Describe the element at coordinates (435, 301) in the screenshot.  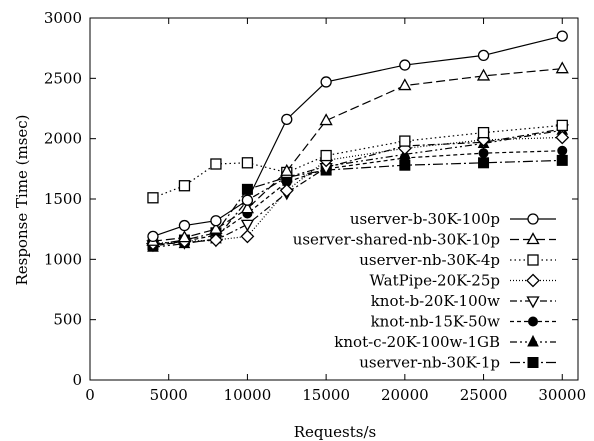
I see `legend-label: knot-b-20K-100w` at that location.